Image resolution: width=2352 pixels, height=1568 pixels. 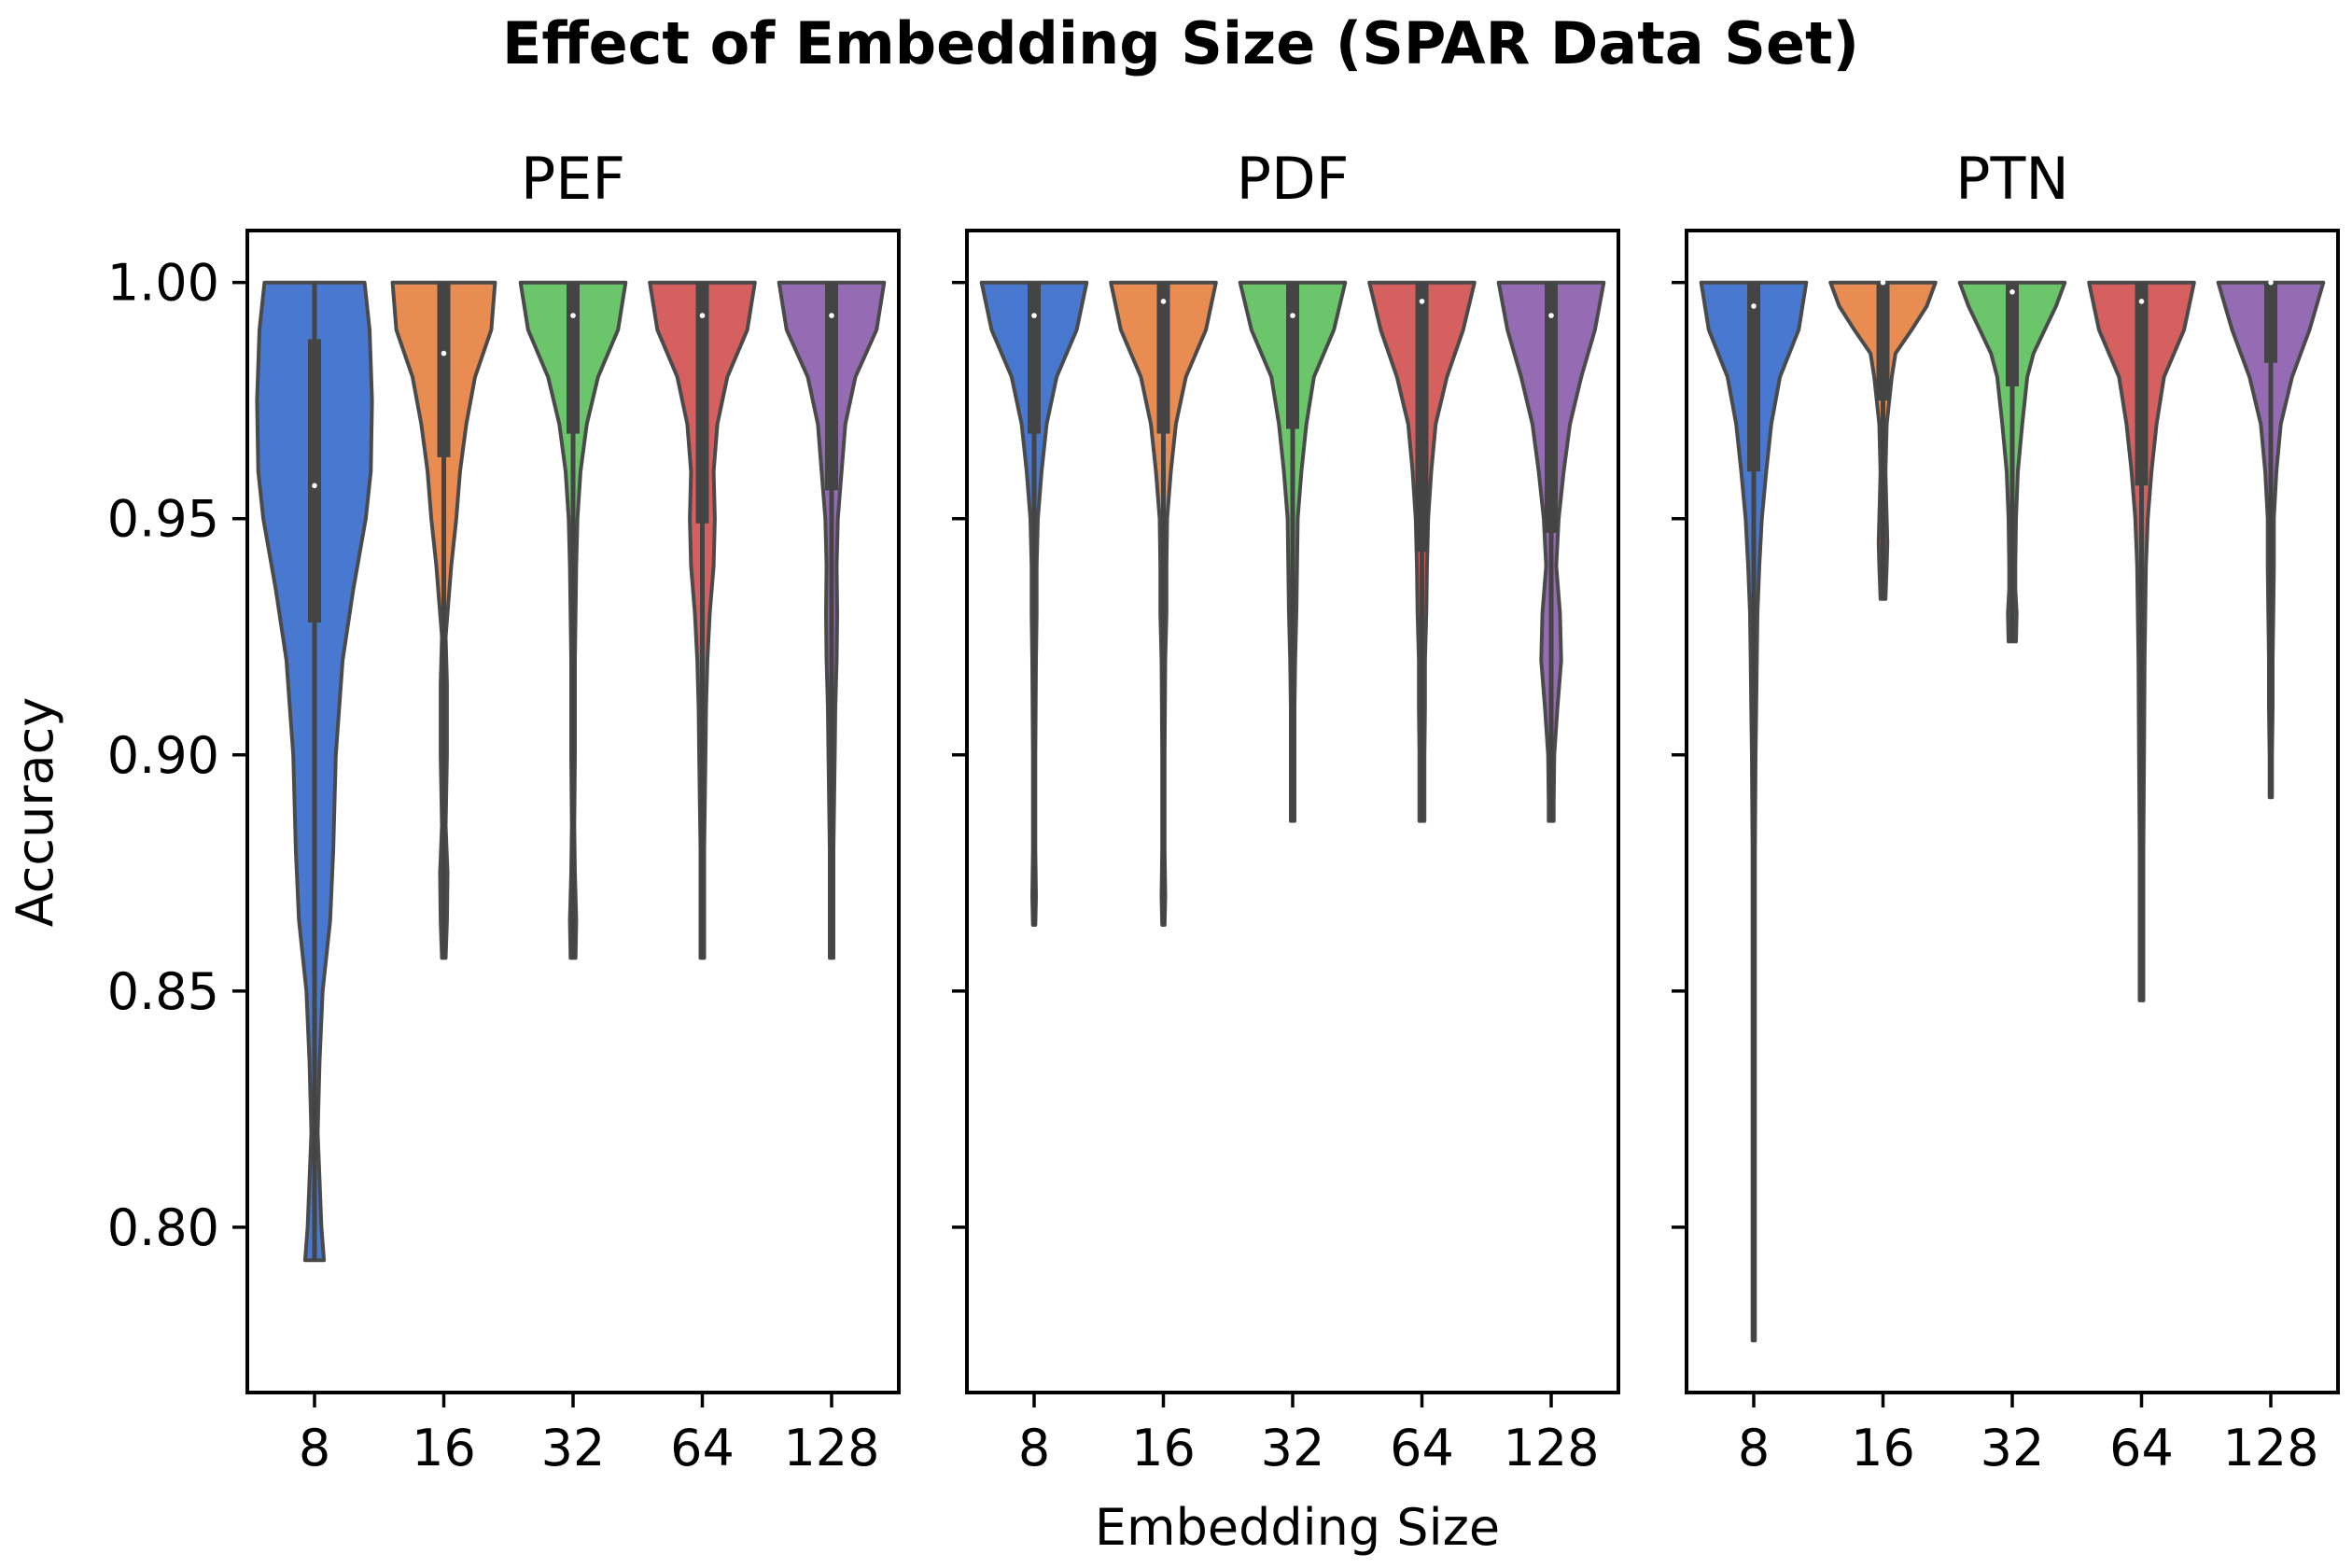 I want to click on panel-title: PTN, so click(x=2012, y=179).